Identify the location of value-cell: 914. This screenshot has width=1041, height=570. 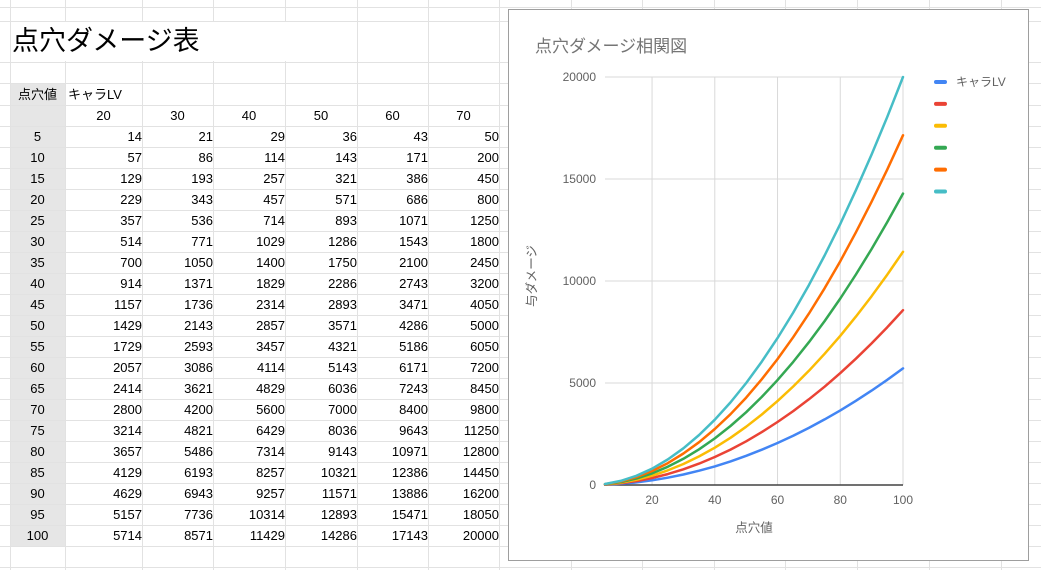
(131, 283).